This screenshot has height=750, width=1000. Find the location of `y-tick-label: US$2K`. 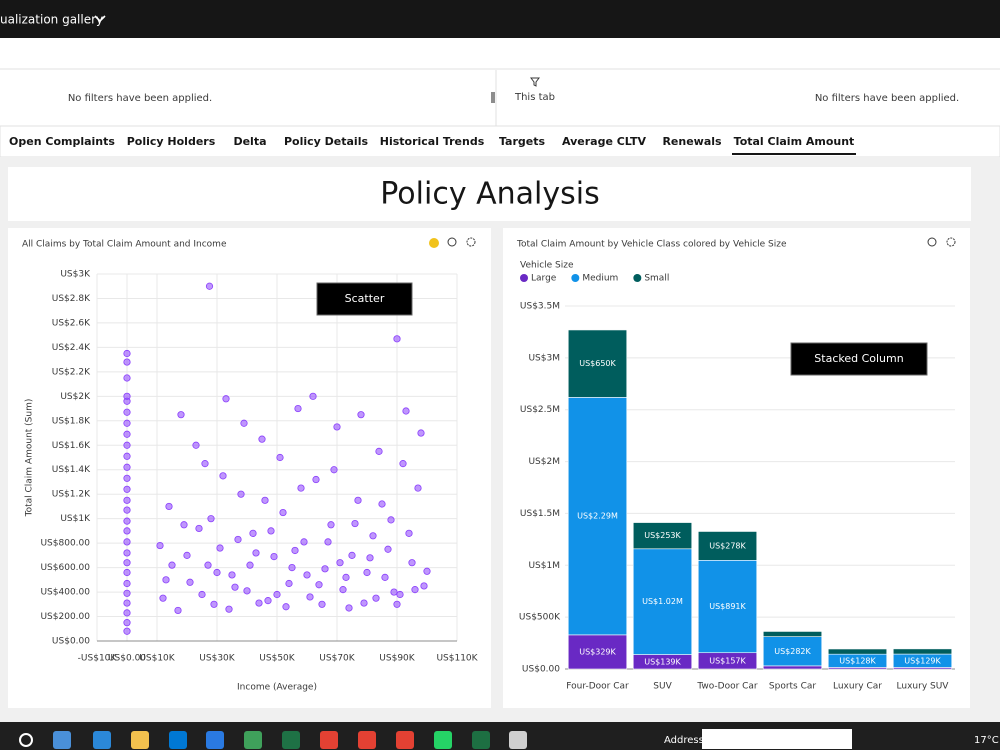

y-tick-label: US$2K is located at coordinates (75, 397).